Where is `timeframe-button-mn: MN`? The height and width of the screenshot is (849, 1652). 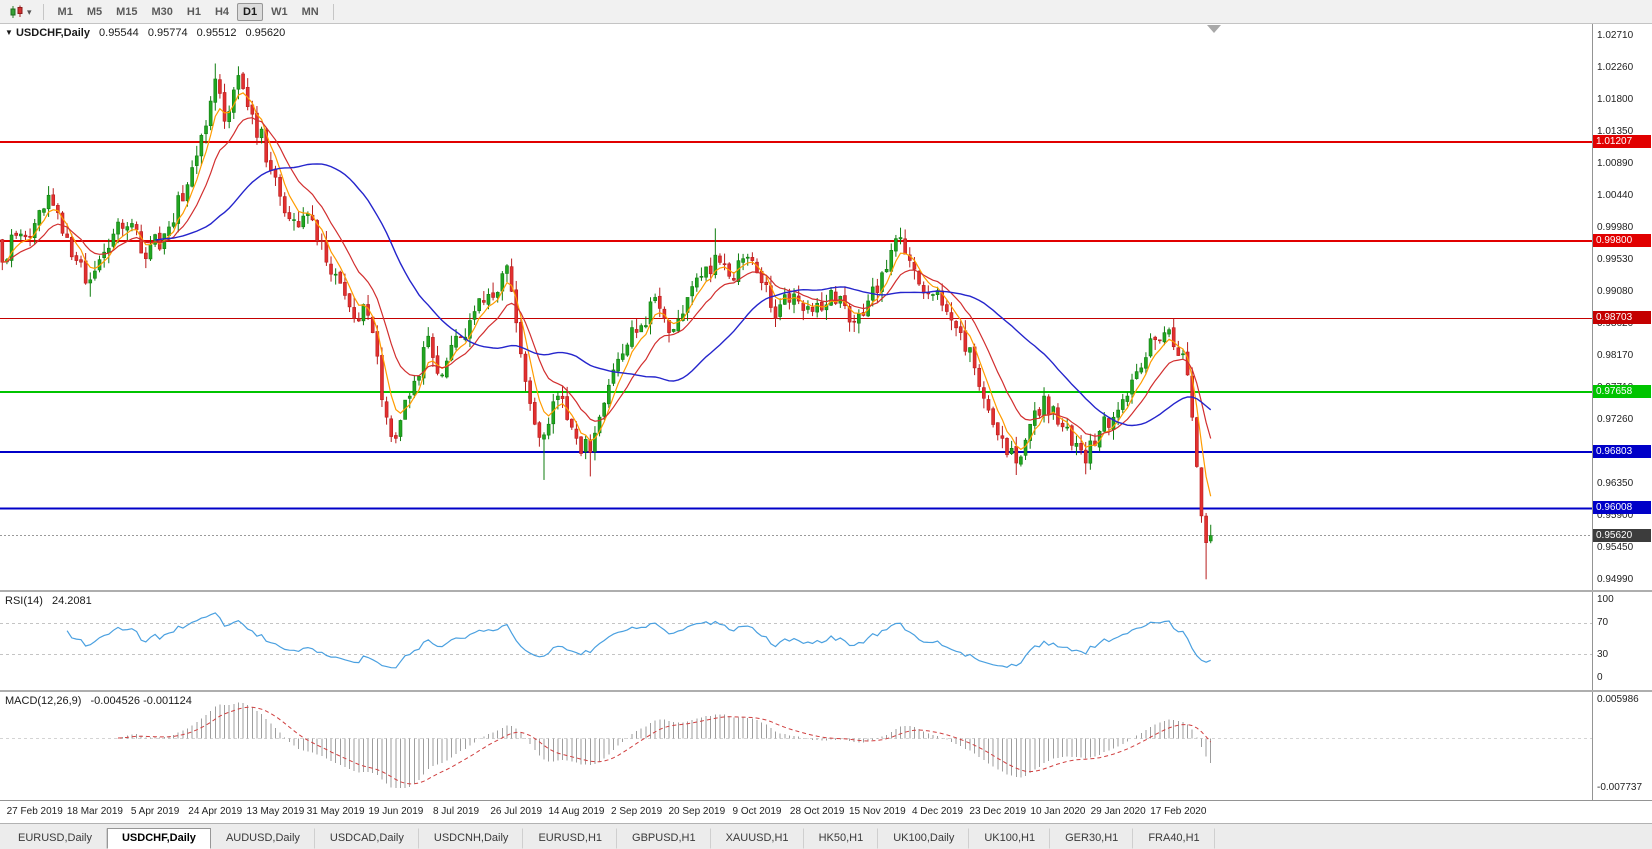
timeframe-button-mn: MN is located at coordinates (310, 12).